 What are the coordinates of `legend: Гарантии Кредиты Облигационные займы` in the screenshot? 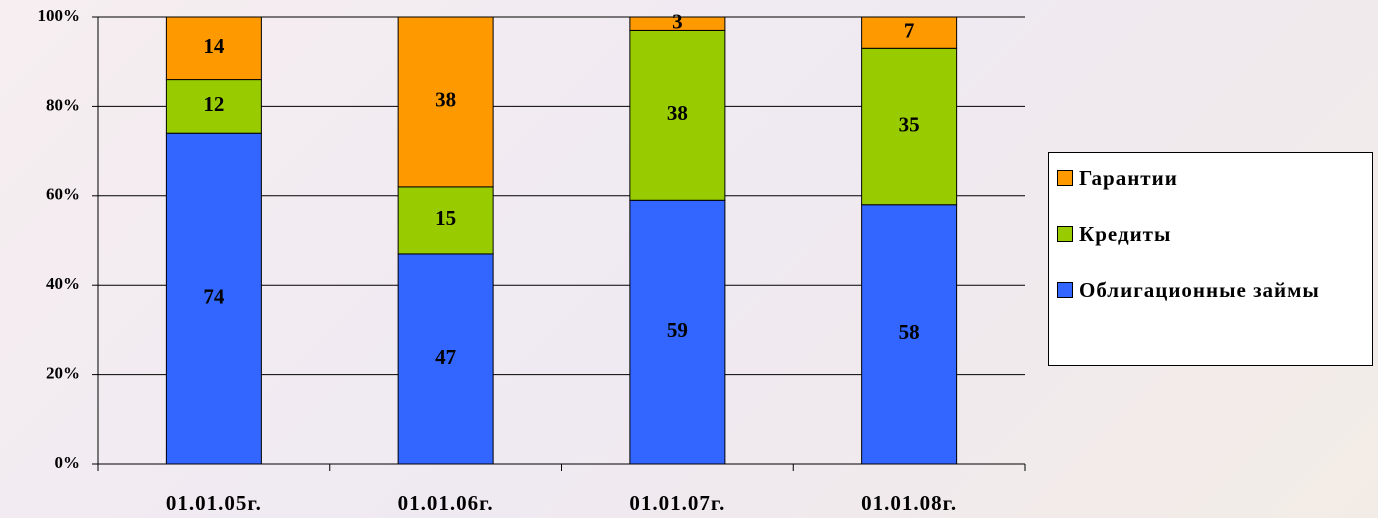 It's located at (1210, 259).